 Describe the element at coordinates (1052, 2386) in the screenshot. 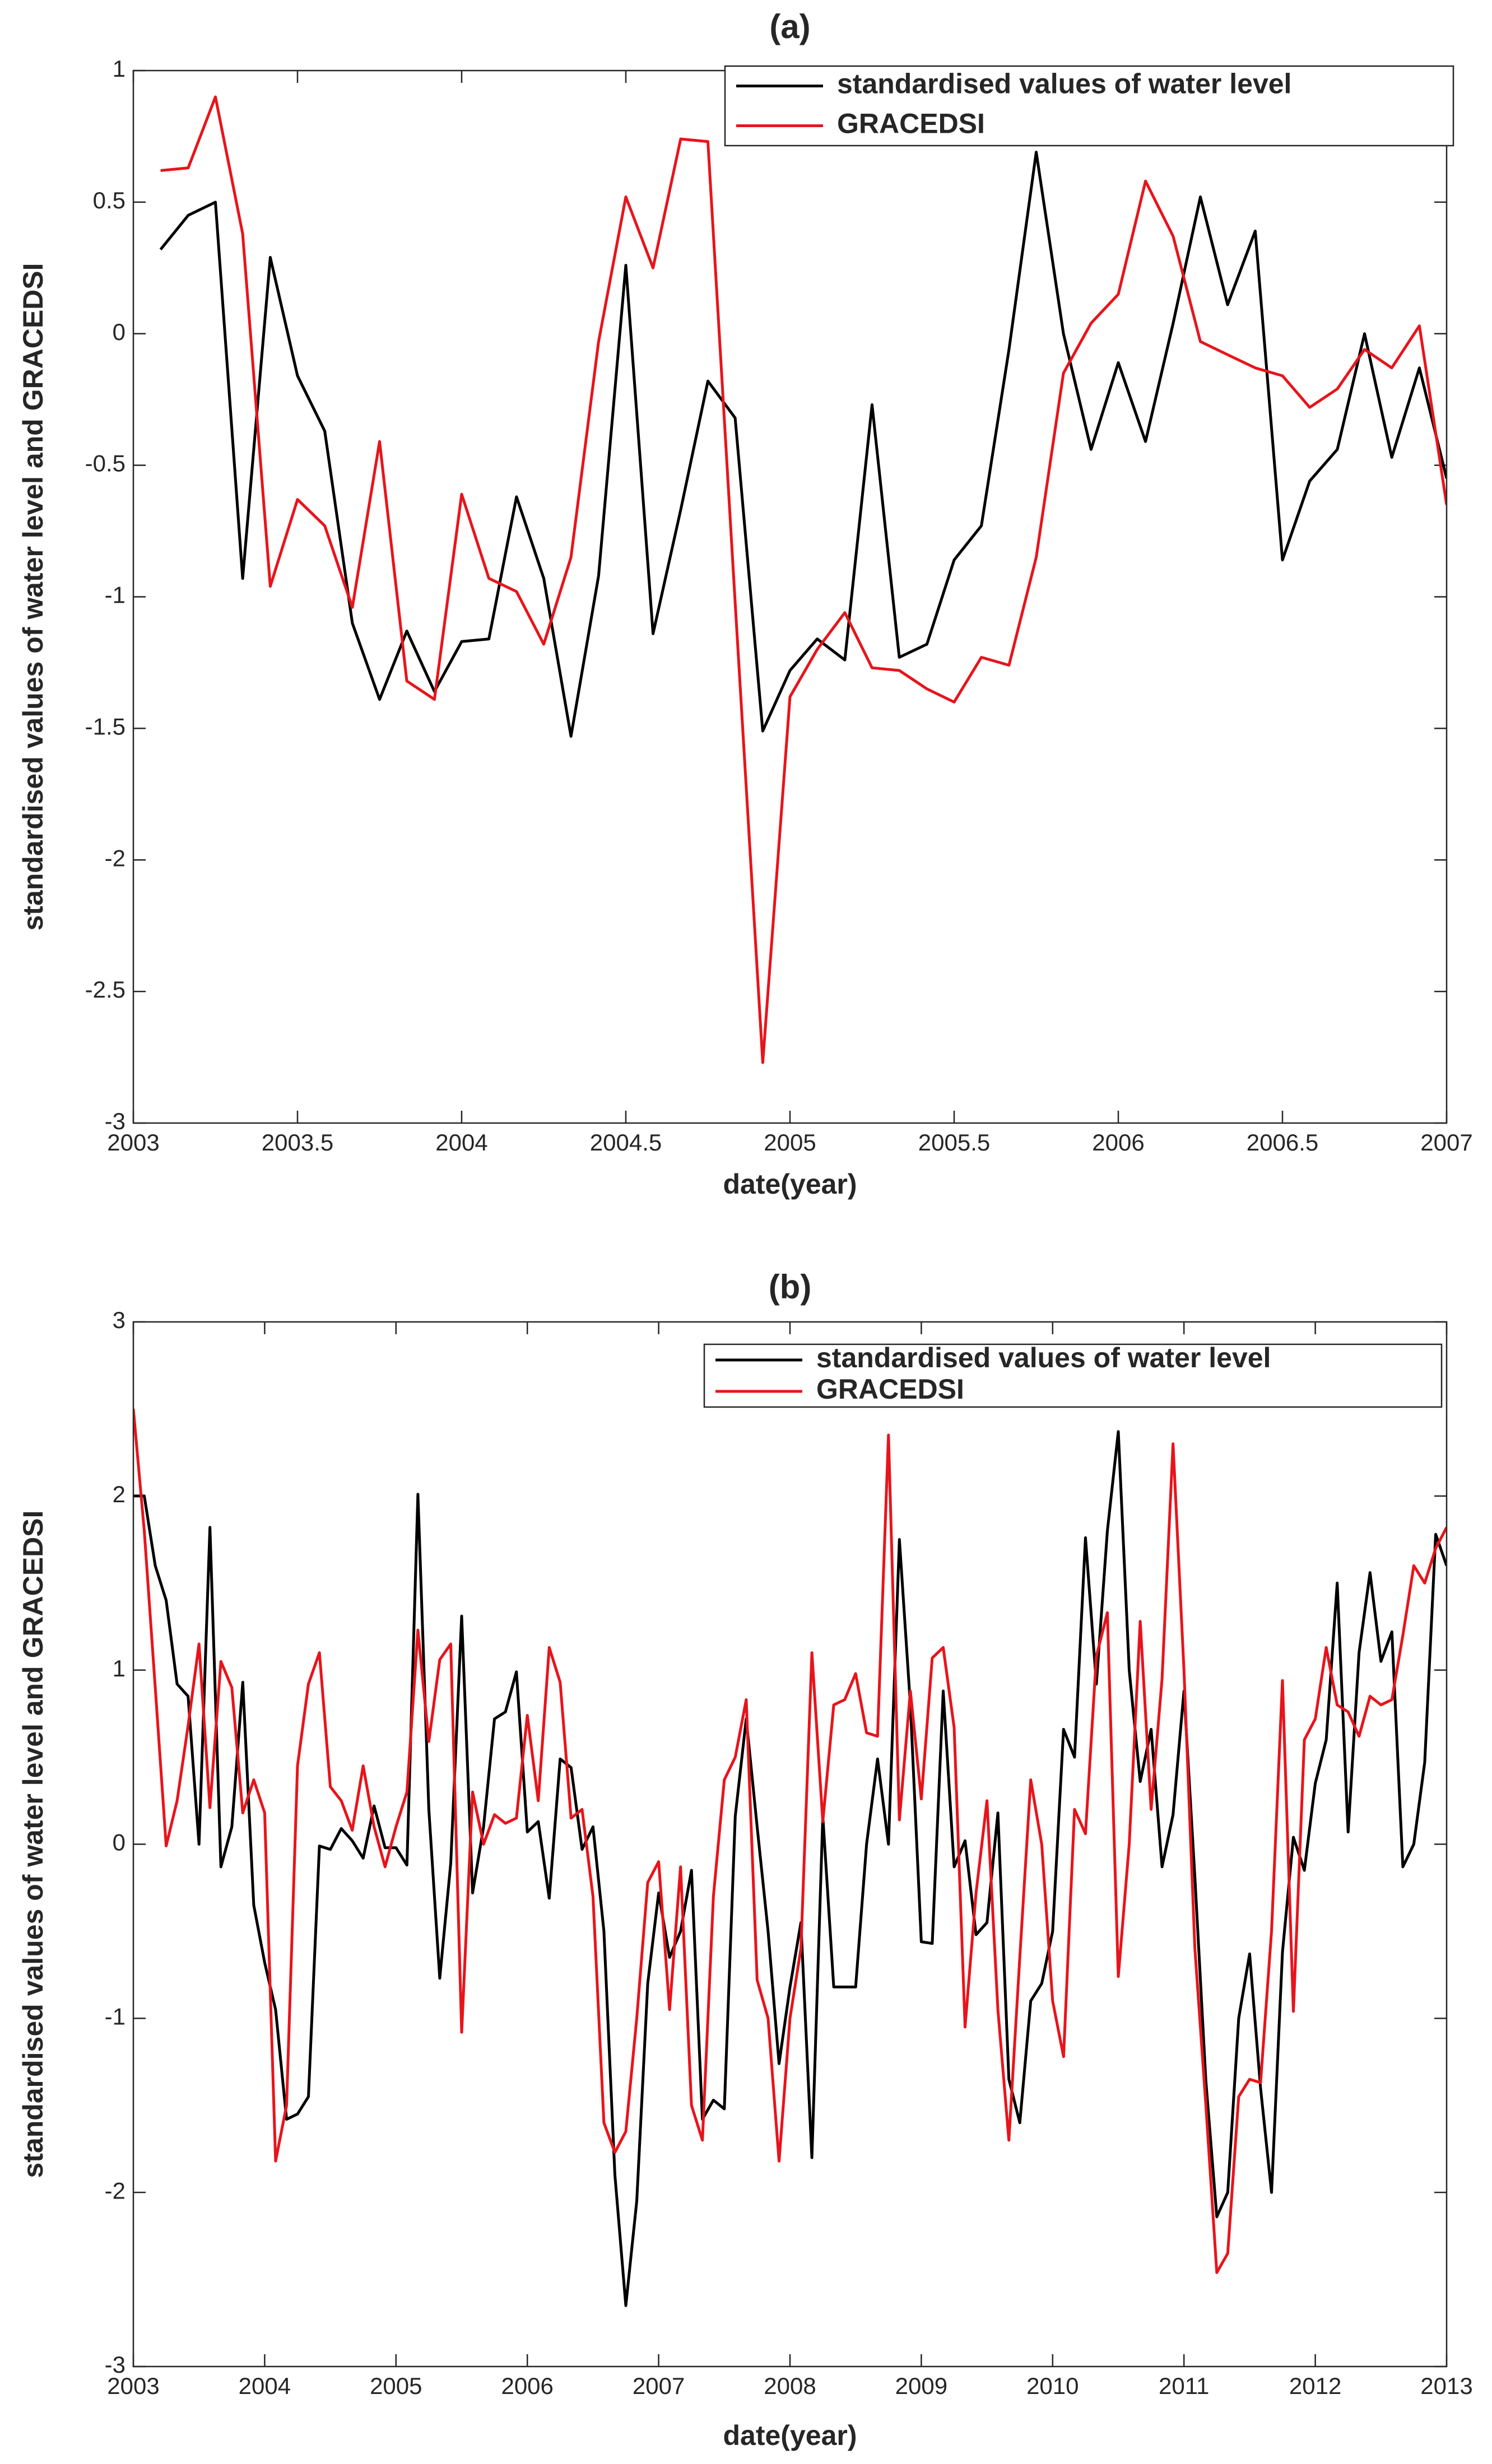

I see `x-tick-label: 2010` at that location.